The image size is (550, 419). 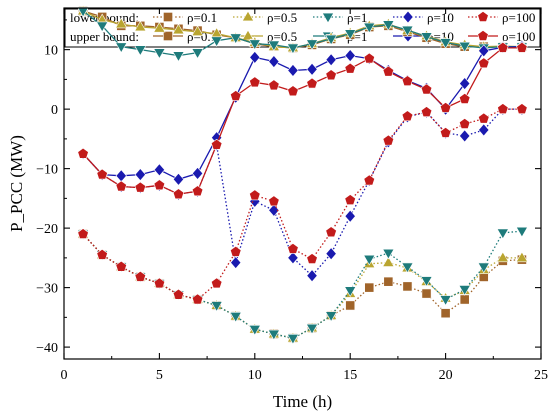 I want to click on x-tick-label: 0, so click(x=64, y=375).